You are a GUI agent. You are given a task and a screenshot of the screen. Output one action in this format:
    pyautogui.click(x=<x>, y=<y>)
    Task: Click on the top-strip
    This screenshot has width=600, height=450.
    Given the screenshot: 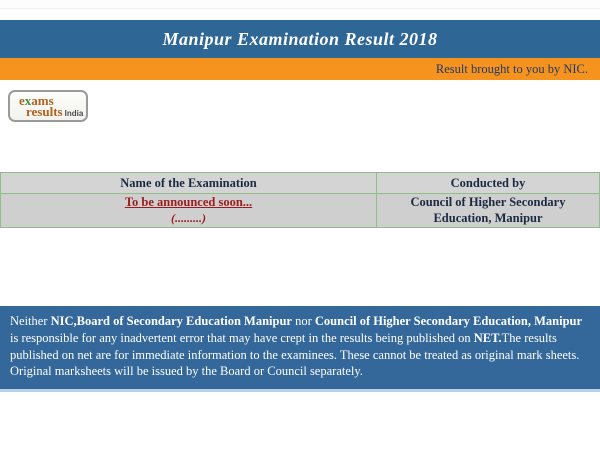 What is the action you would take?
    pyautogui.click(x=300, y=10)
    